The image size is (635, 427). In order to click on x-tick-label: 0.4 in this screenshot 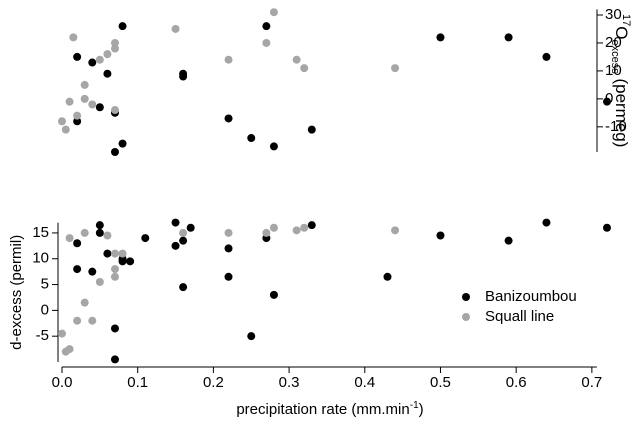, I will do `click(364, 382)`.